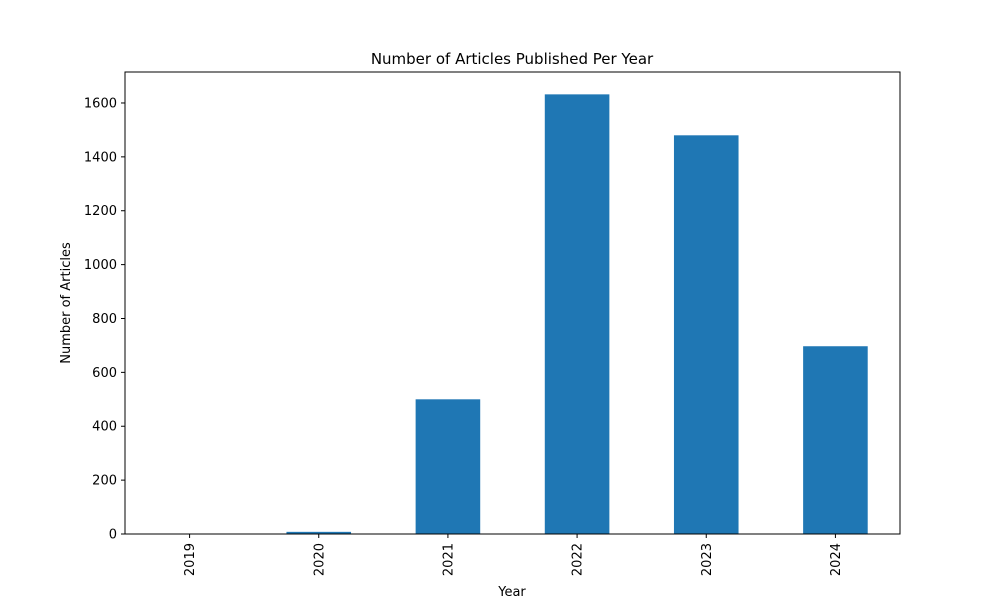 The image size is (1000, 600). Describe the element at coordinates (513, 555) in the screenshot. I see `x-axis: 2019 2020 2021 2022 2023 2024` at that location.